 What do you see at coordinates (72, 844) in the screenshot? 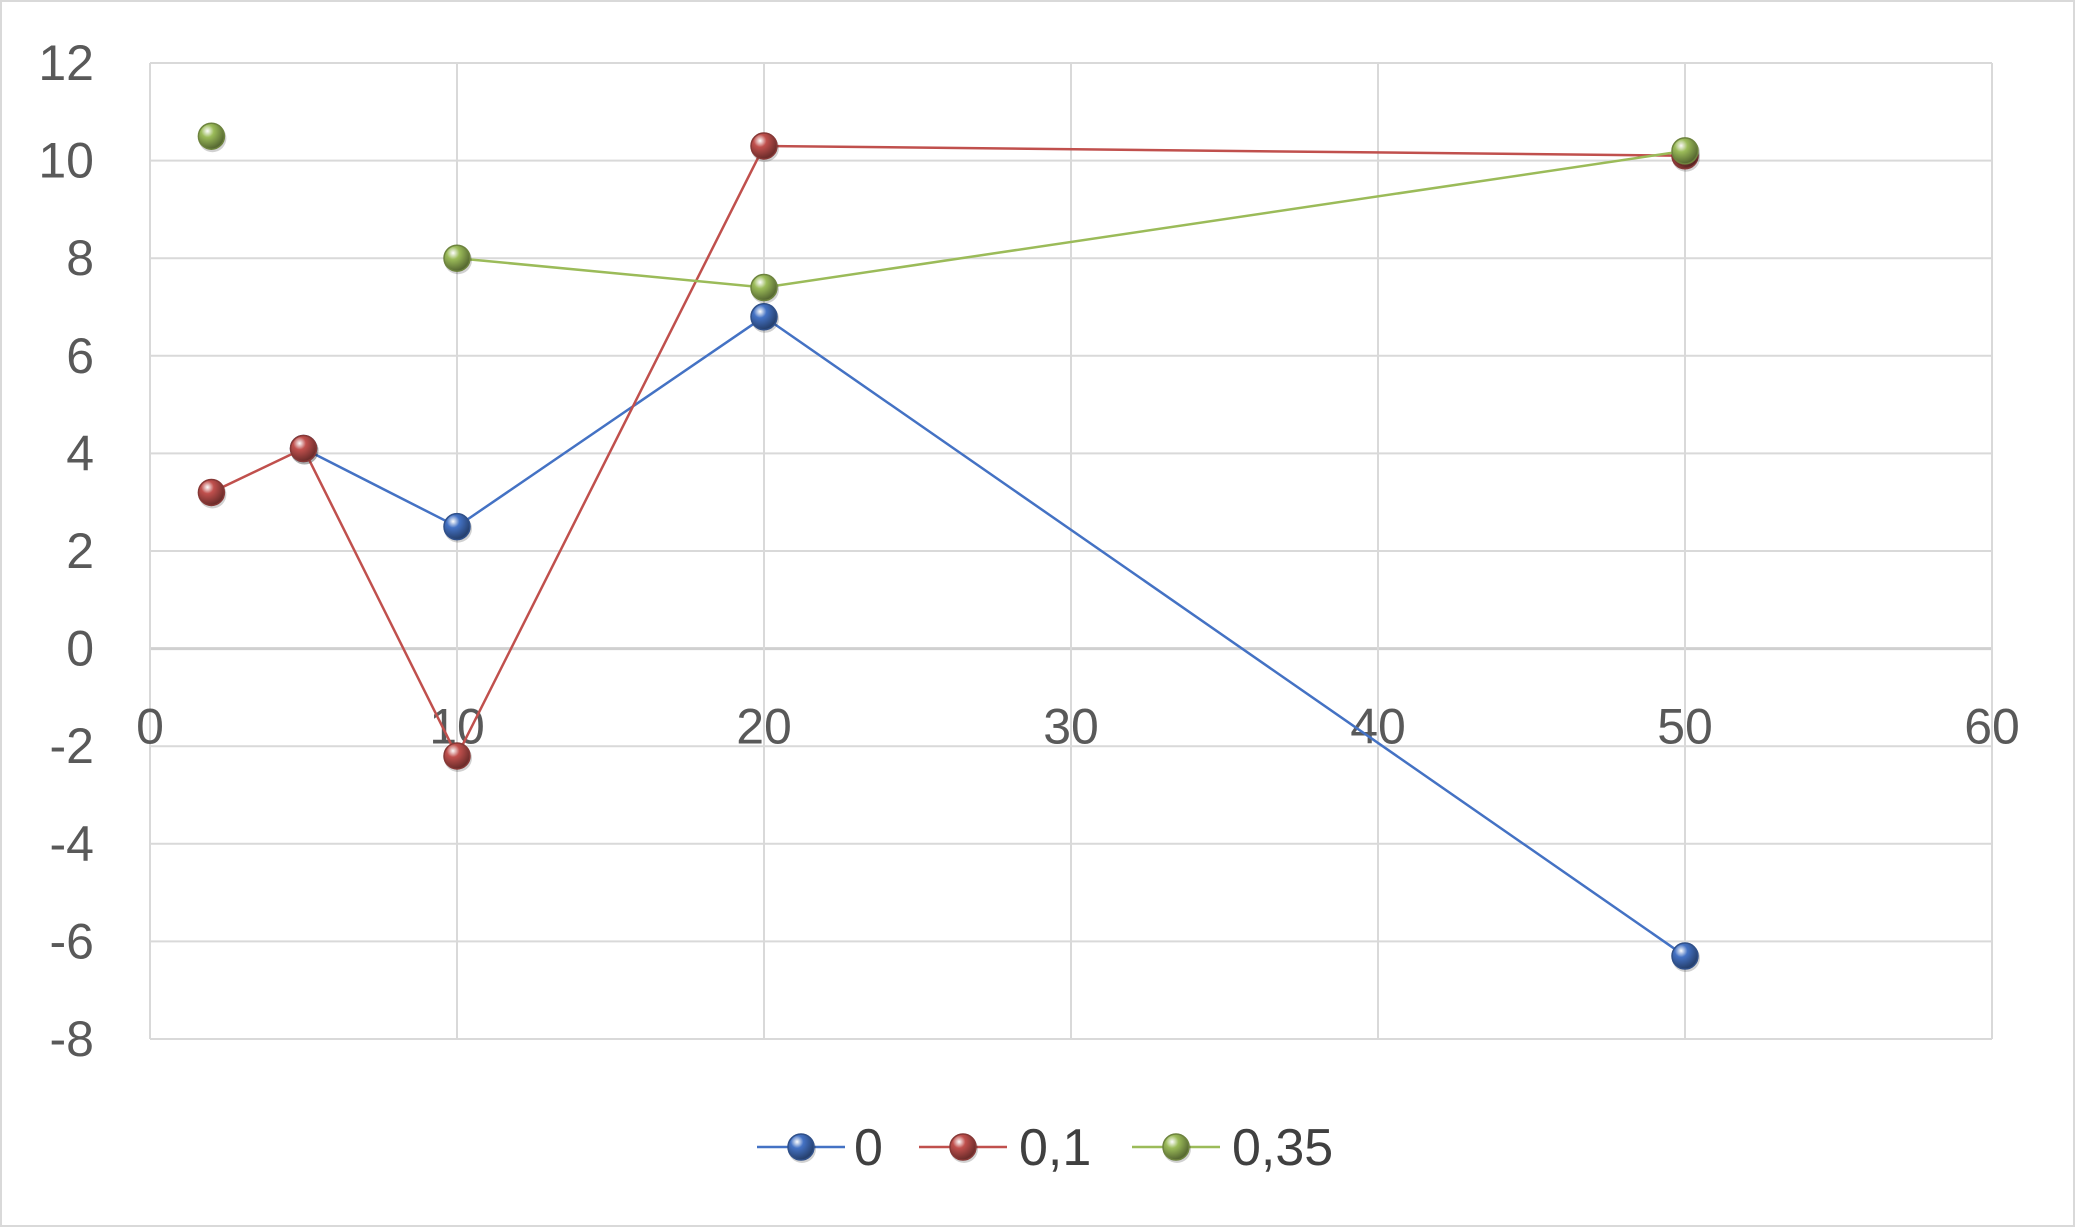
I see `y-tick-label: -4` at bounding box center [72, 844].